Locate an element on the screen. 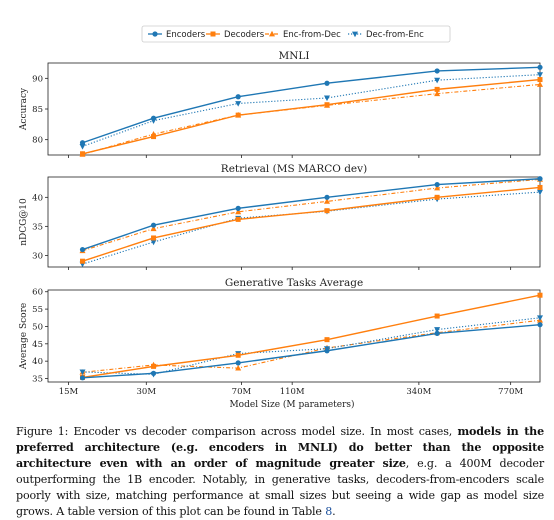 This screenshot has width=554, height=520. x-tick-label: 70M is located at coordinates (242, 392).